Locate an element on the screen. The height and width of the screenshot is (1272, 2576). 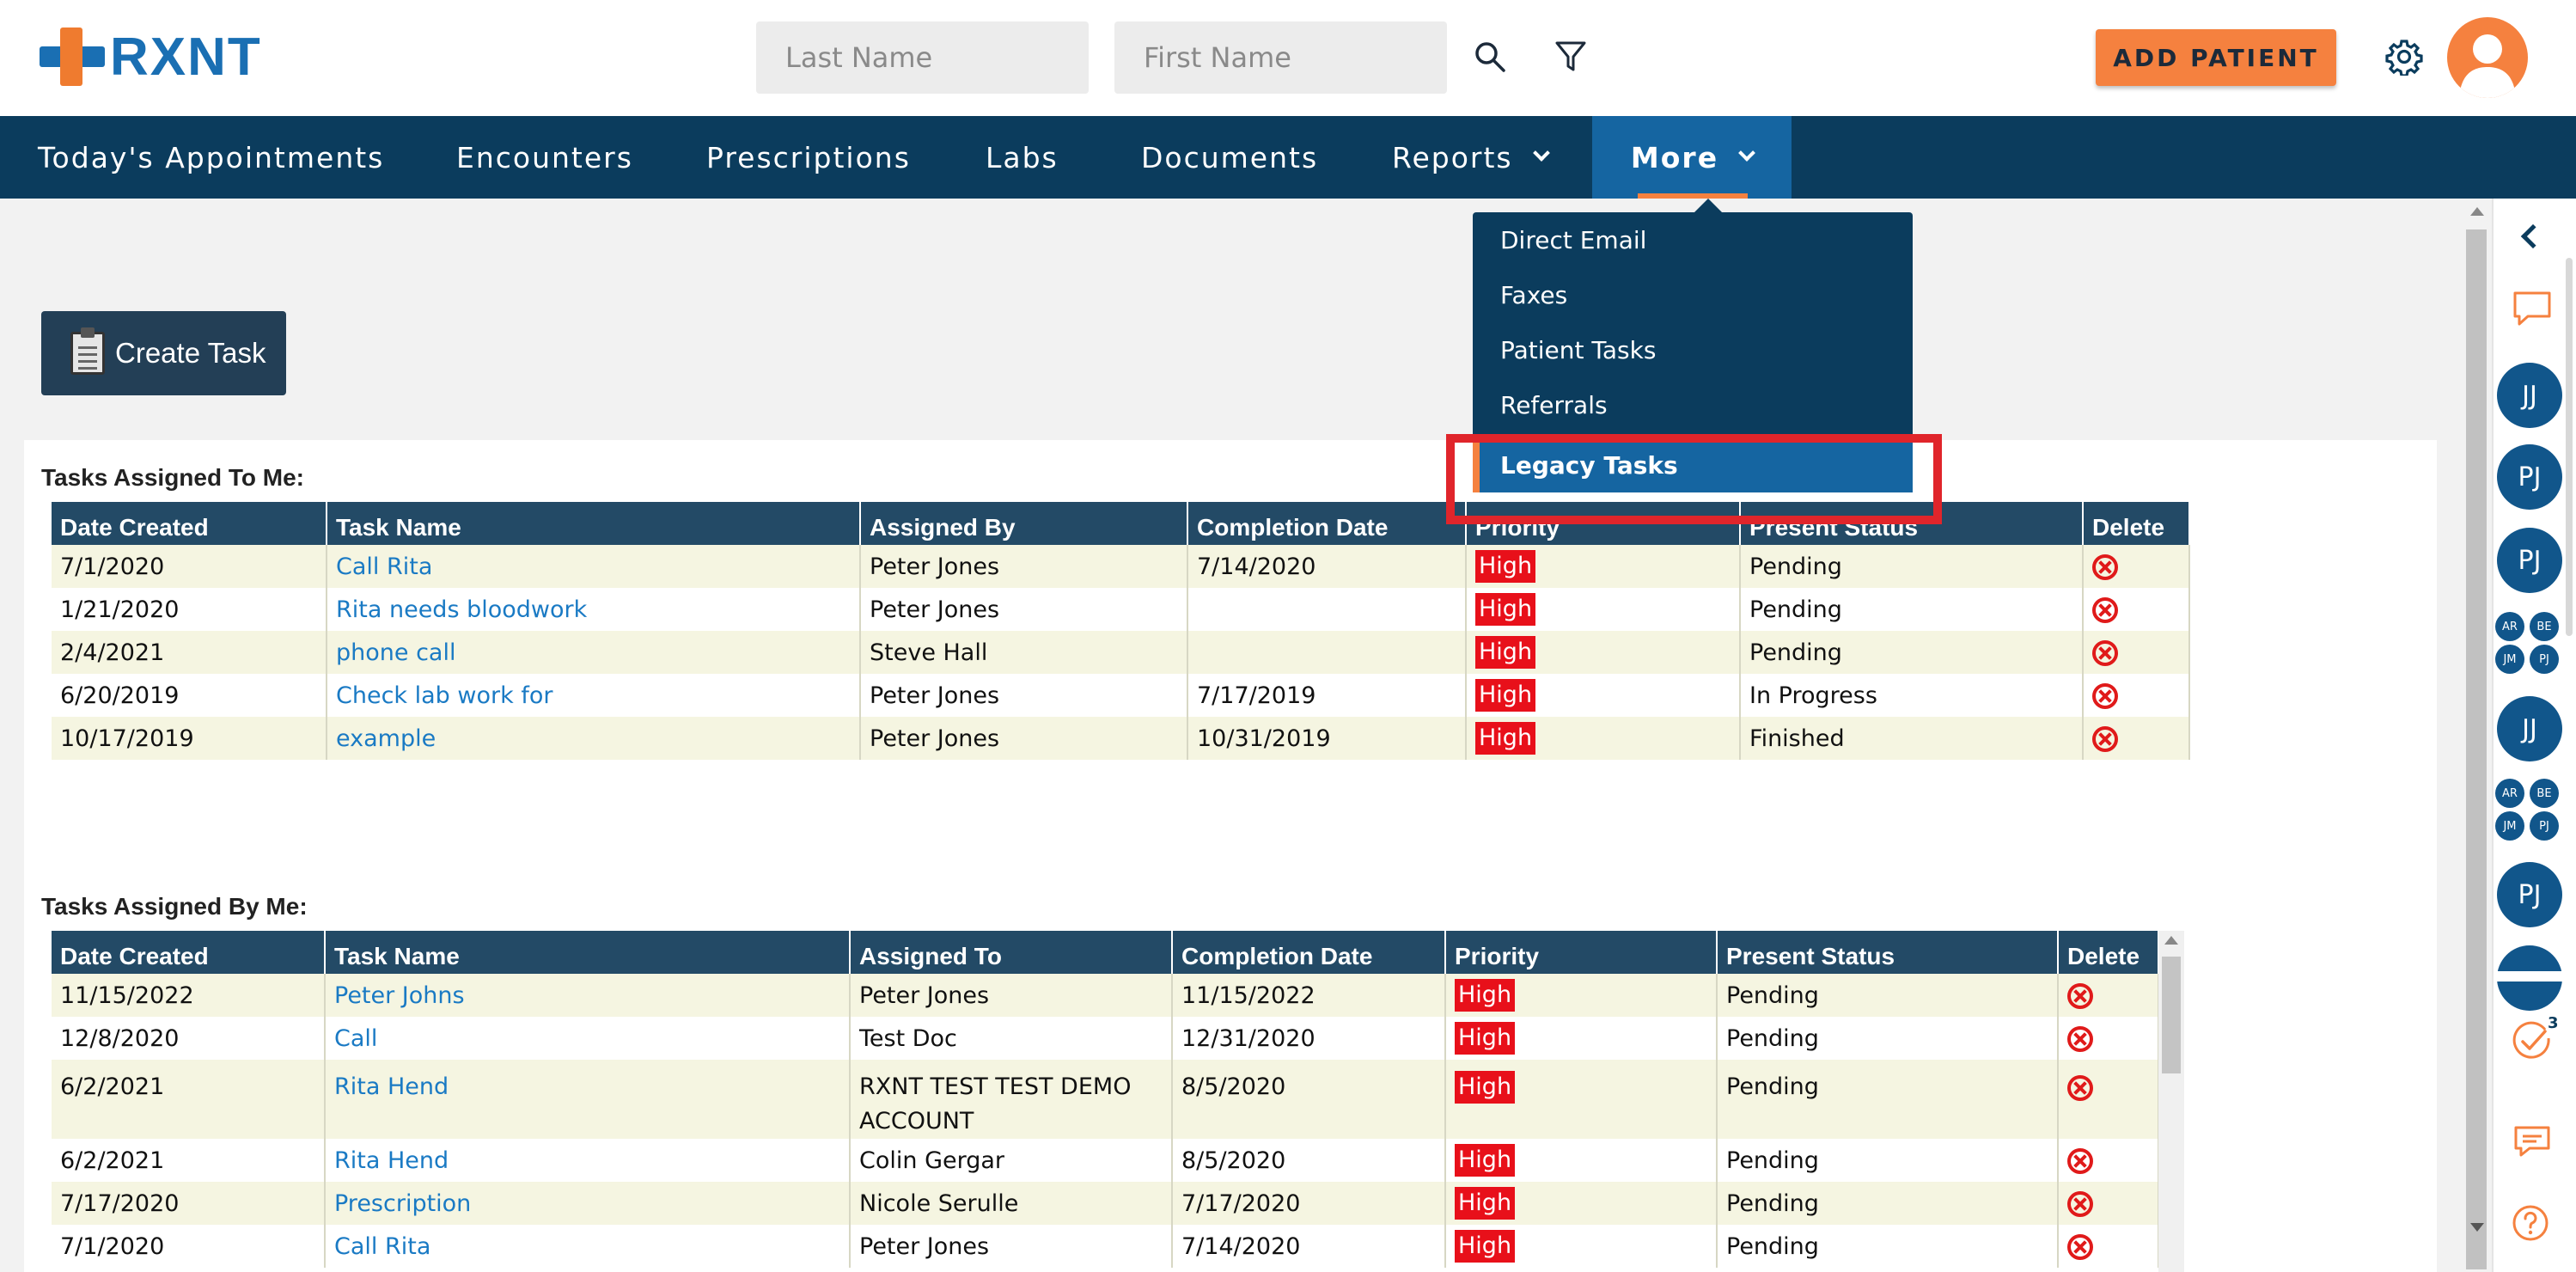
nav-reports: Reports is located at coordinates (1471, 157).